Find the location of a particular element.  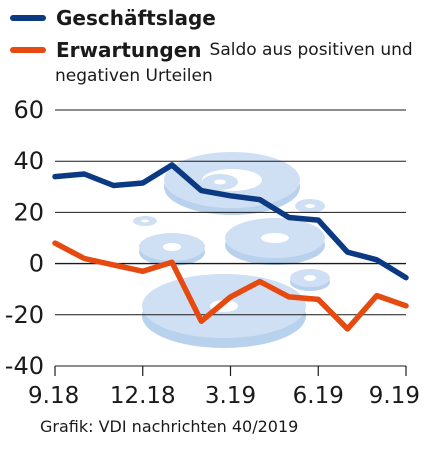

y-tick-label: 40 is located at coordinates (28, 161).